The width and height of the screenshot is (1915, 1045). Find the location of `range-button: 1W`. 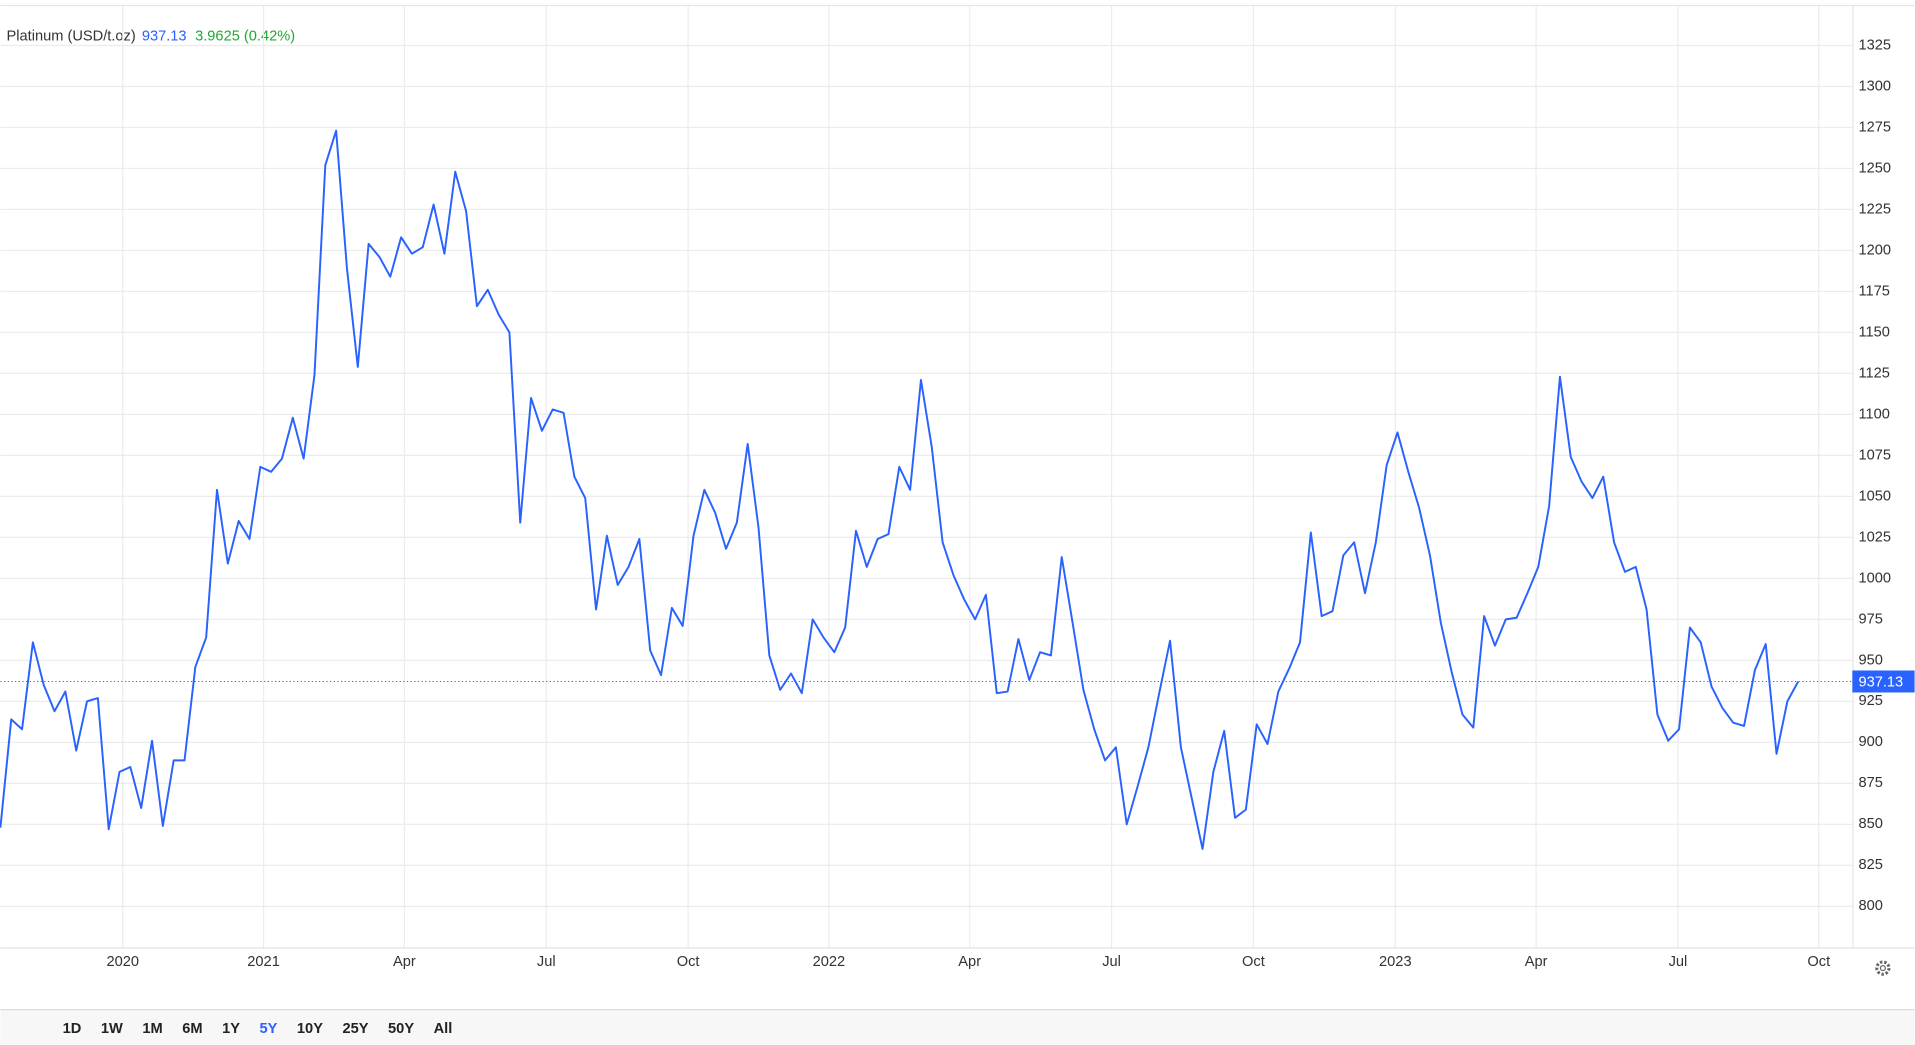

range-button: 1W is located at coordinates (112, 1029).